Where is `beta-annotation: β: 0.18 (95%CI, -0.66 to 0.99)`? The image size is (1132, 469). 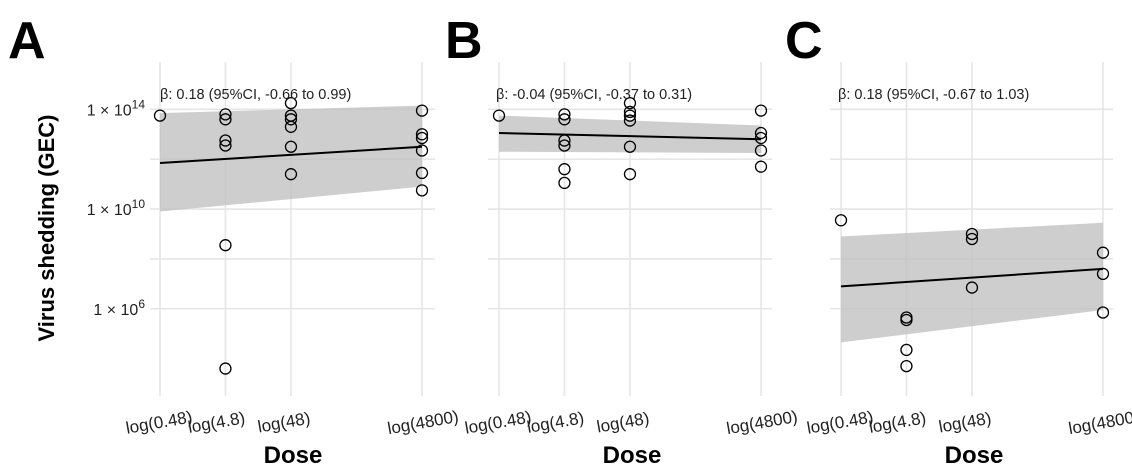 beta-annotation: β: 0.18 (95%CI, -0.66 to 0.99) is located at coordinates (255, 95).